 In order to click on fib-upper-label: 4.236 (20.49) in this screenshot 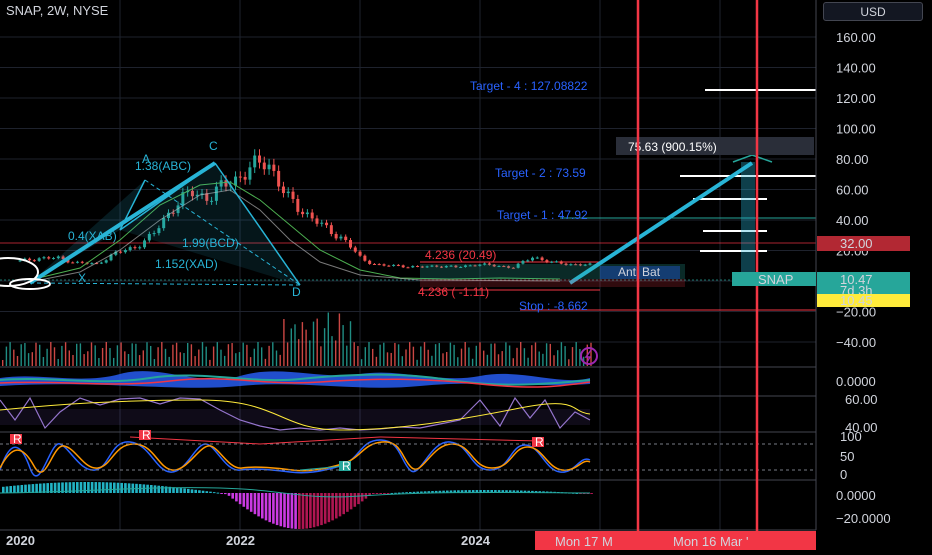, I will do `click(460, 255)`.